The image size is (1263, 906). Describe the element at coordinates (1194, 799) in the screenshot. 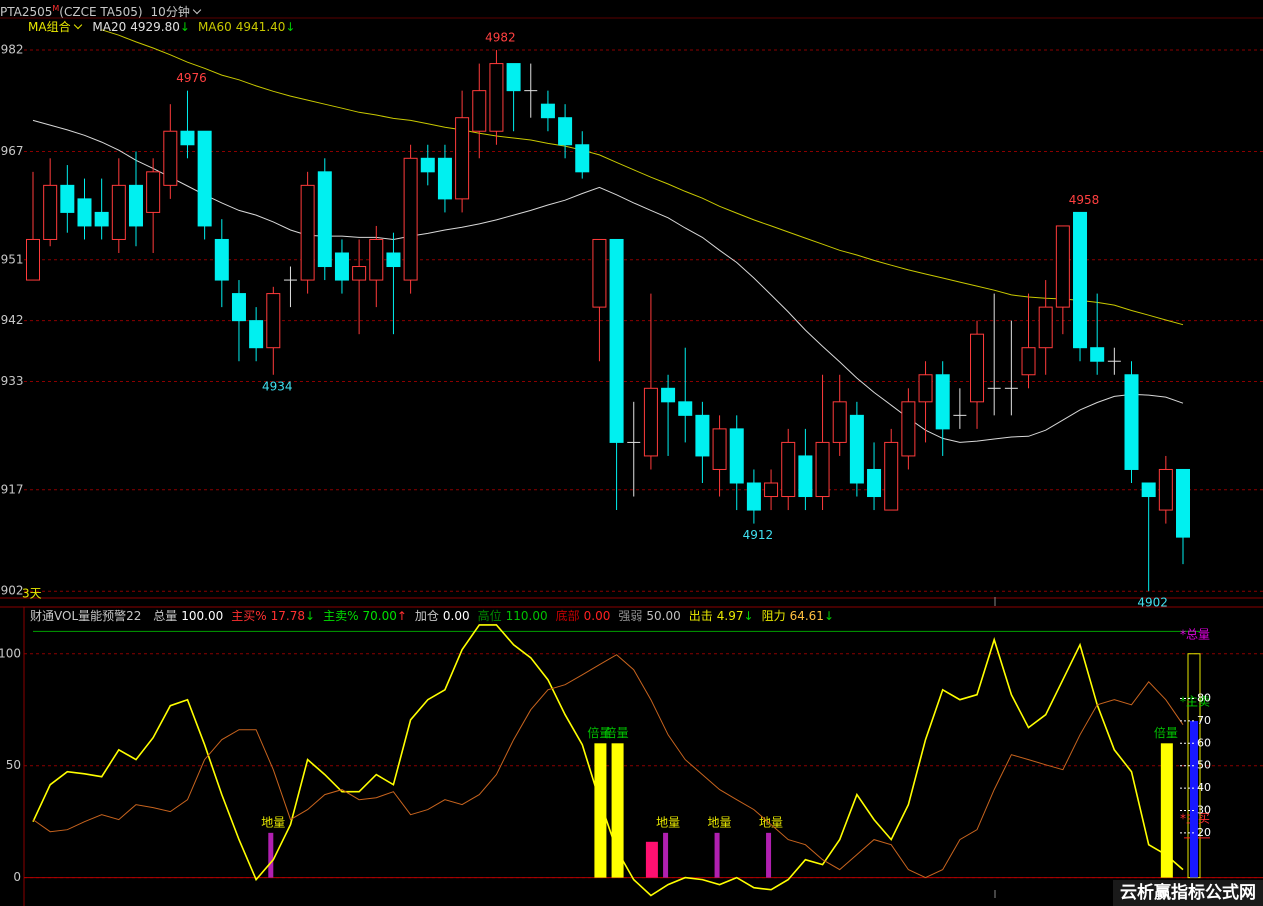

I see `gauge-fill` at that location.